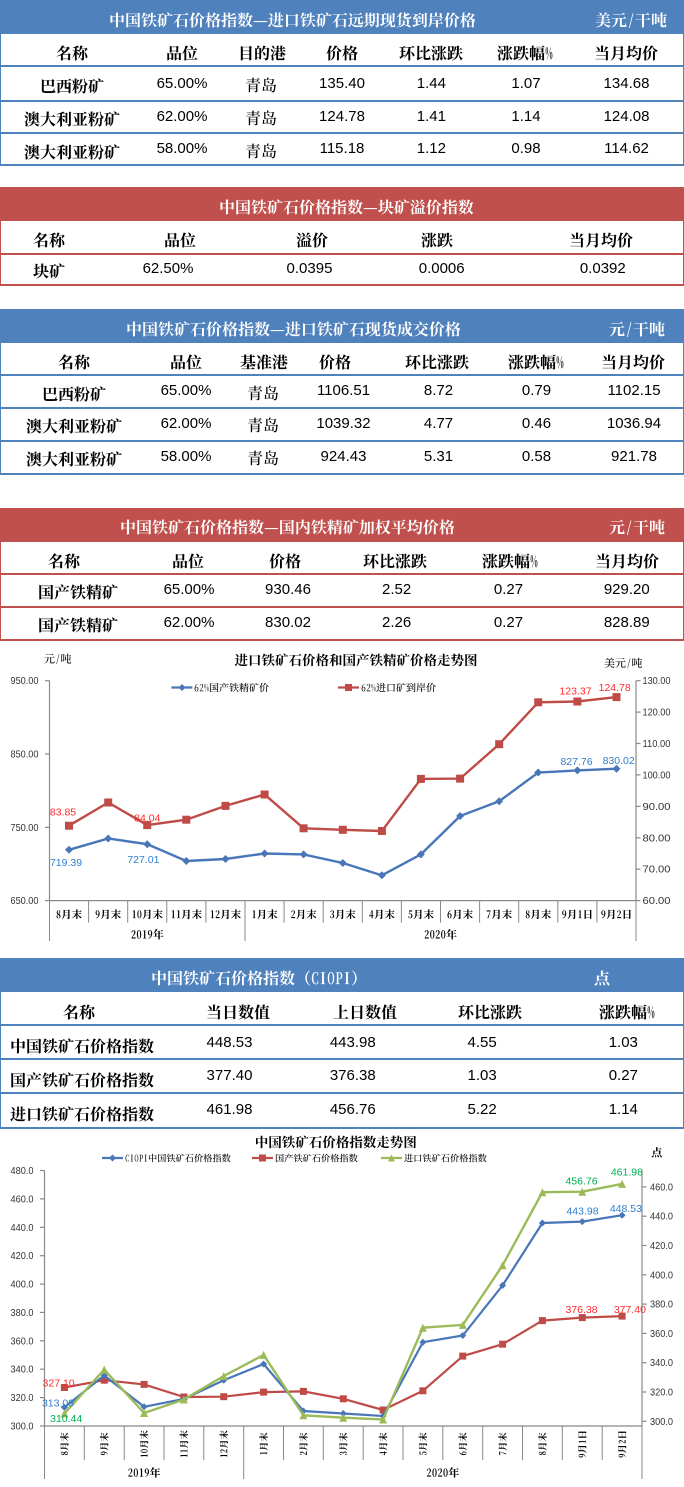 Image resolution: width=684 pixels, height=1487 pixels. I want to click on svg-text: 83.85, so click(63, 813).